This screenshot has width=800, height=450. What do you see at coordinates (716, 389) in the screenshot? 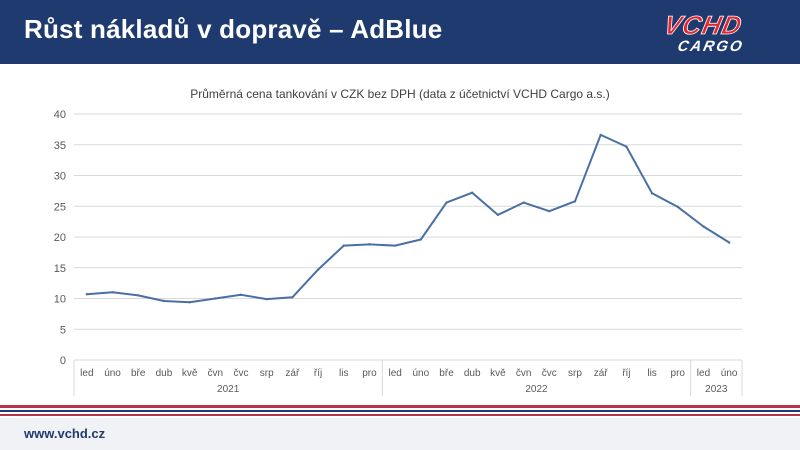
I see `year-group-label: 2023` at bounding box center [716, 389].